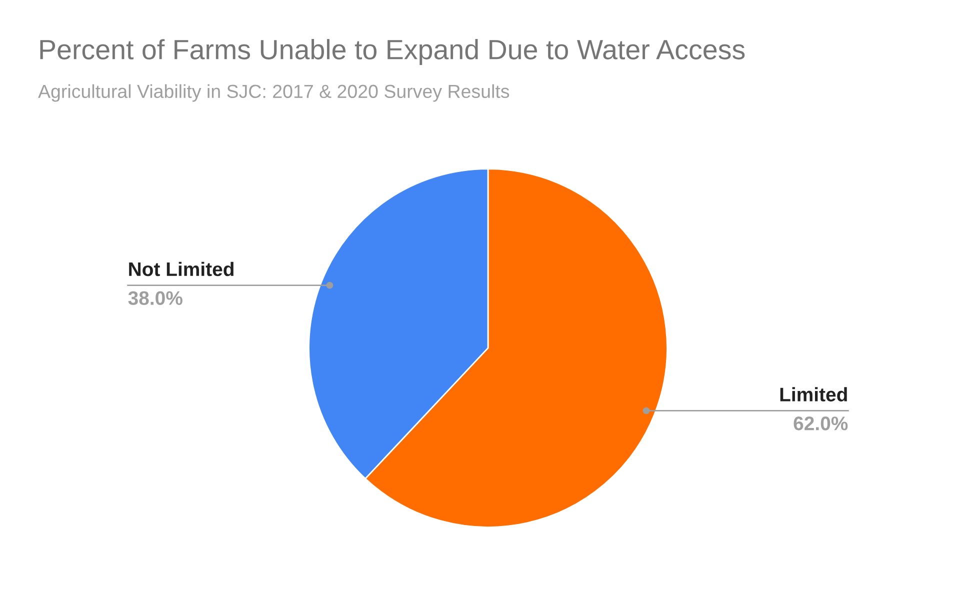 The width and height of the screenshot is (958, 599). I want to click on slice-label: Not Limited, so click(181, 269).